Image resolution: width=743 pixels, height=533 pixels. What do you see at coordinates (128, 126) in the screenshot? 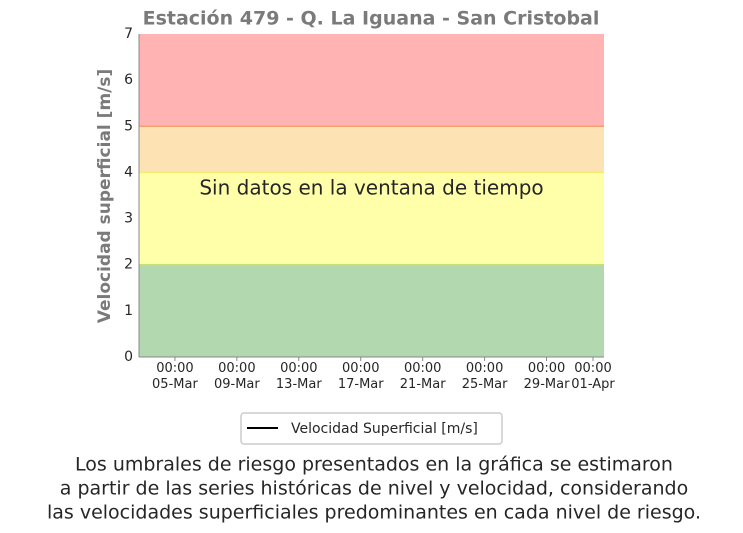
I see `y-tick-label: 5` at bounding box center [128, 126].